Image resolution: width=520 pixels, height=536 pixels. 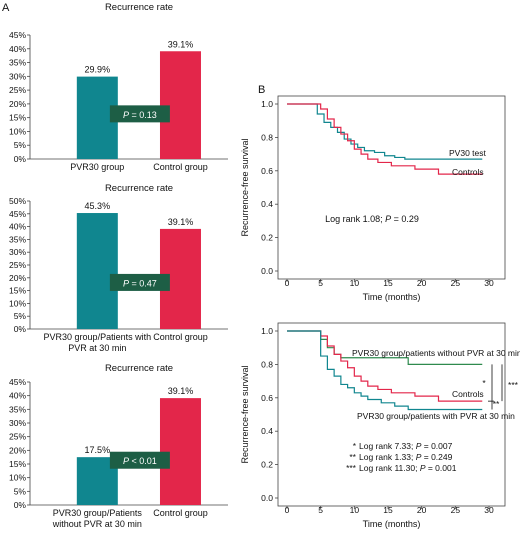 I want to click on bracket-mark: **, so click(x=496, y=404).